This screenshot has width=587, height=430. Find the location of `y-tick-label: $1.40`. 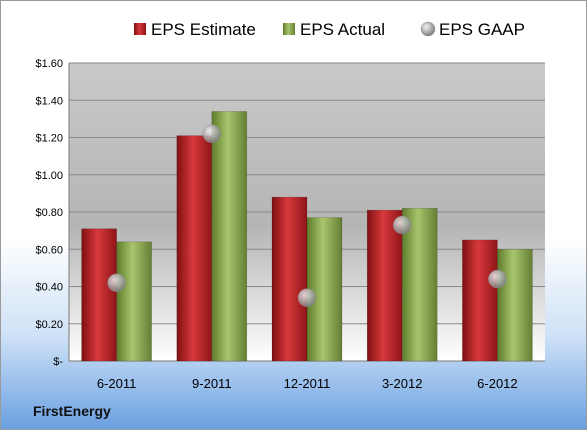

y-tick-label: $1.40 is located at coordinates (49, 101).